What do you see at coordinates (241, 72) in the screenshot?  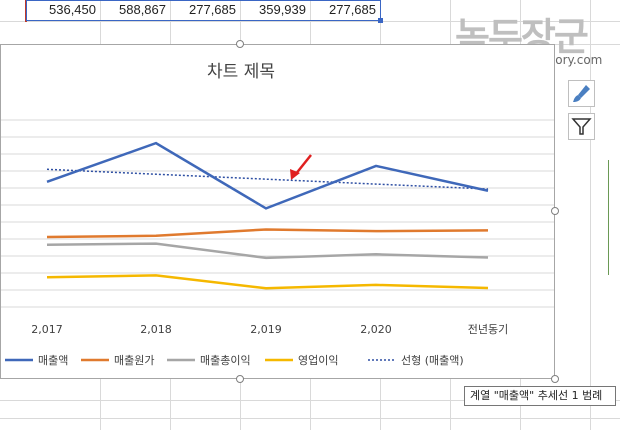 I see `chart-title: 차트 제목` at bounding box center [241, 72].